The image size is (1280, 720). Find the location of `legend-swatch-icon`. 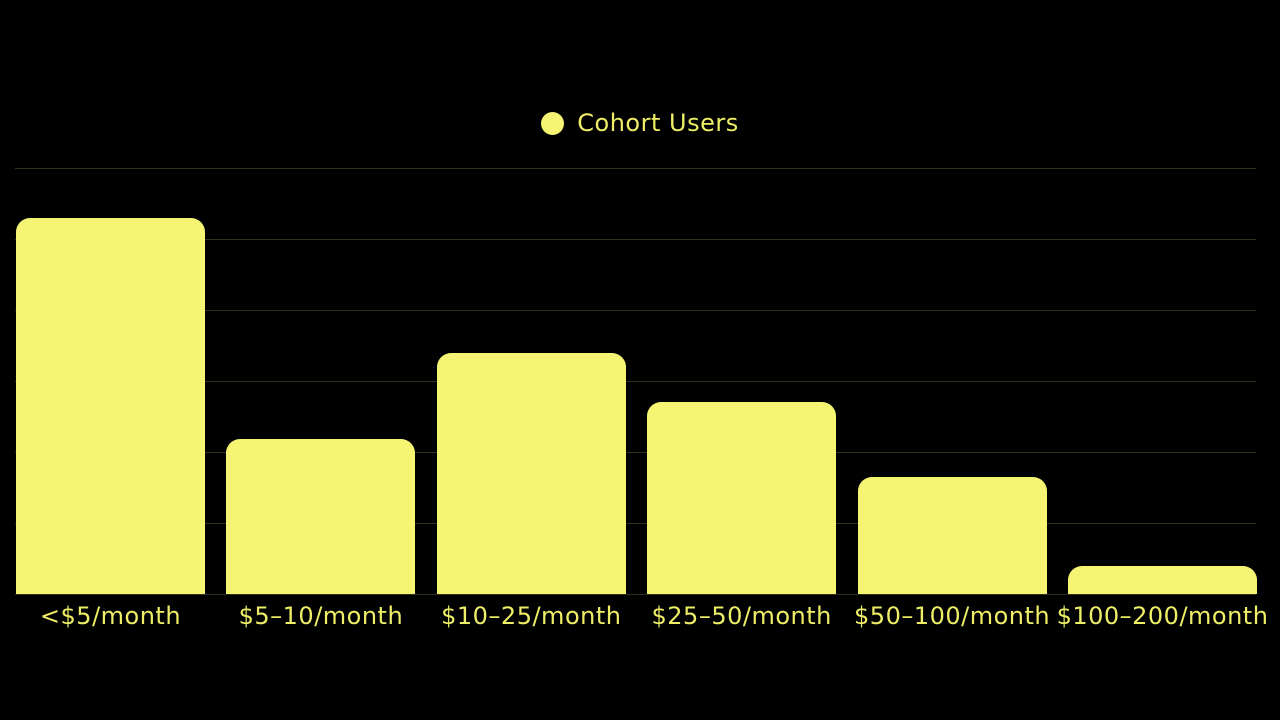

legend-swatch-icon is located at coordinates (553, 123).